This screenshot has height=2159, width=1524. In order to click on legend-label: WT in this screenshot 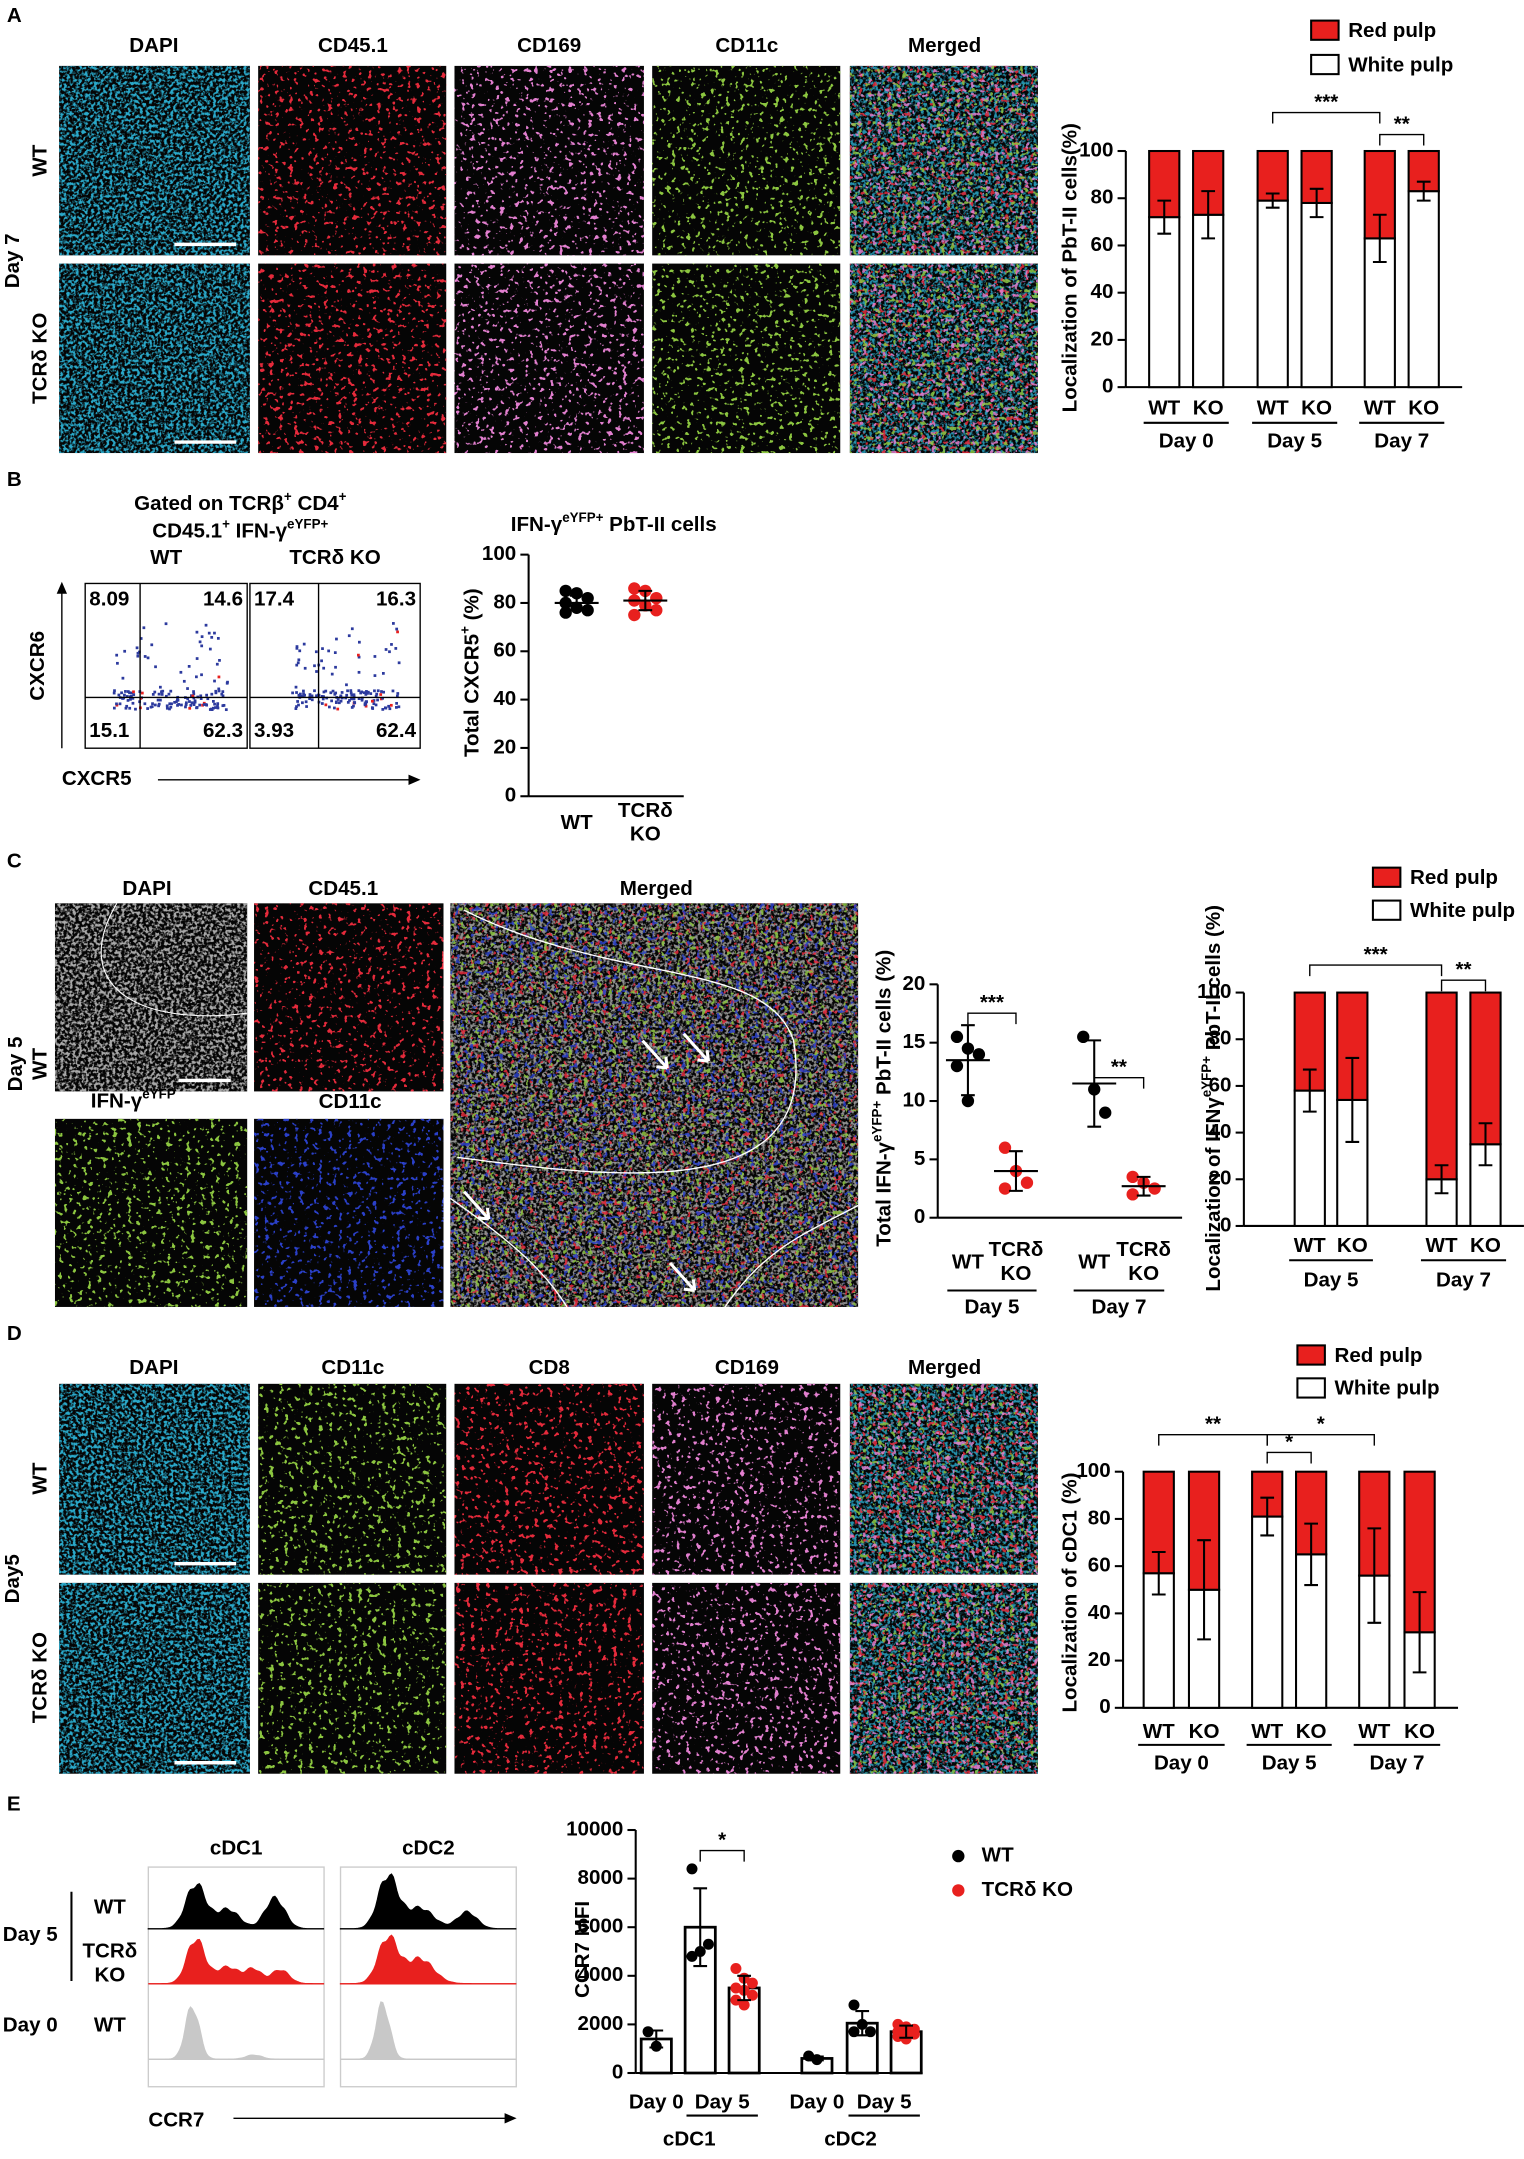, I will do `click(998, 1855)`.